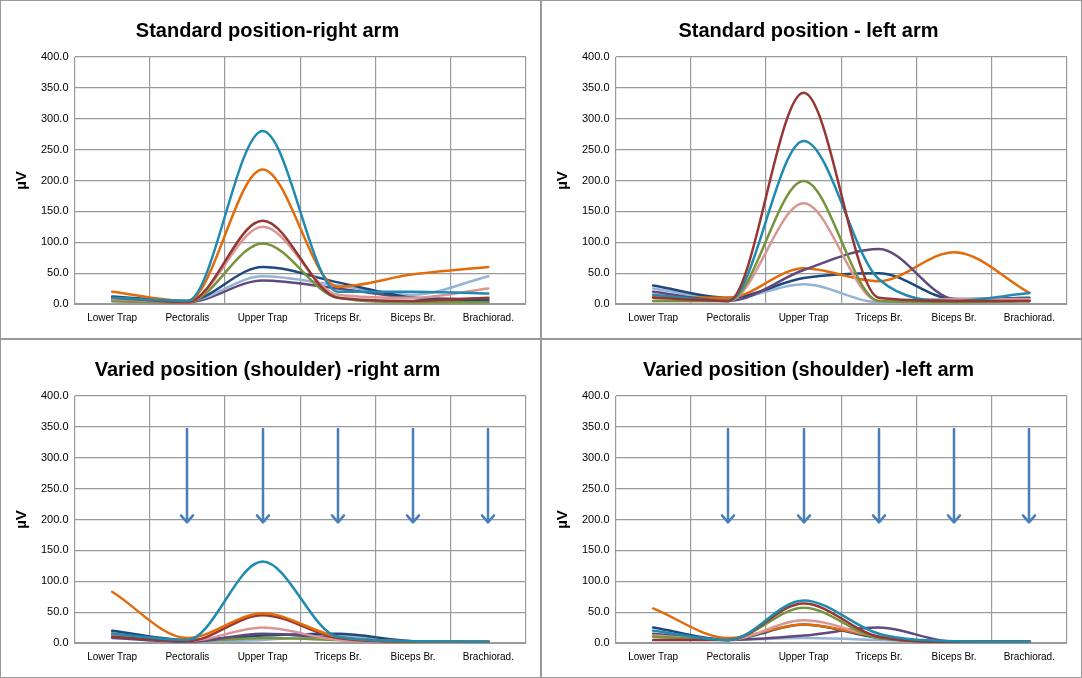 The width and height of the screenshot is (1082, 678). What do you see at coordinates (808, 29) in the screenshot?
I see `chart-title: Standard position - left arm` at bounding box center [808, 29].